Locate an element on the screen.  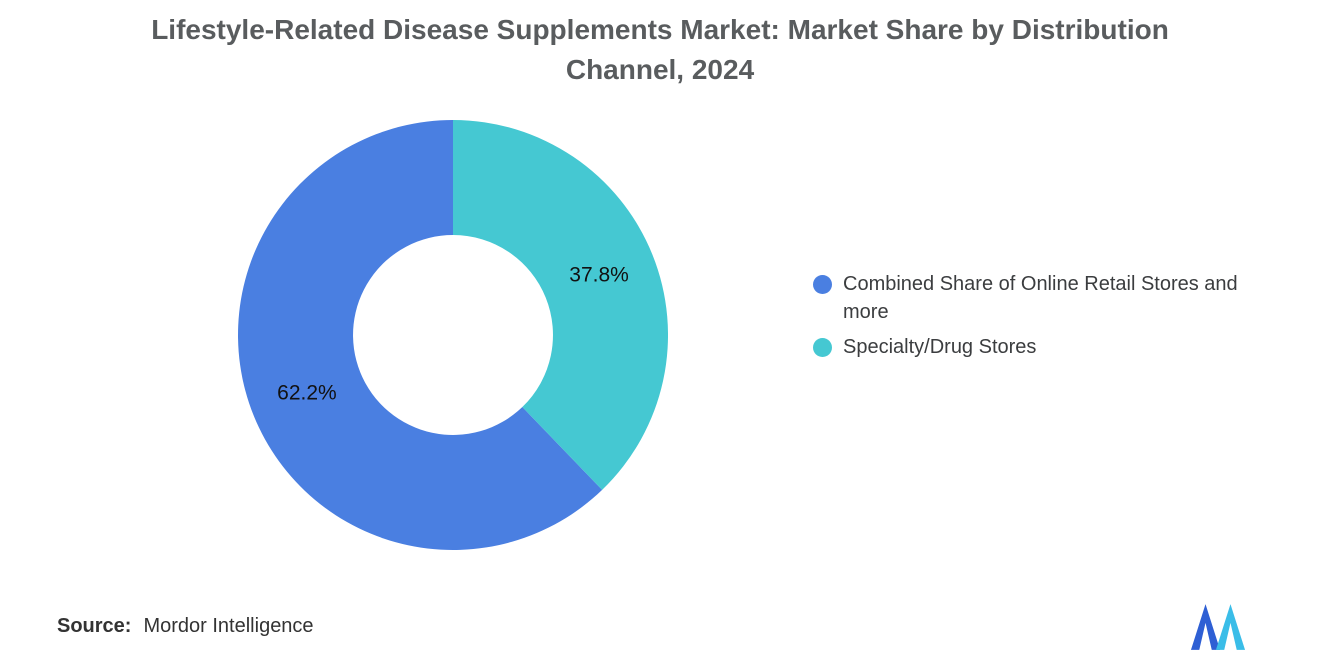
chart-title-line2: Channel, 2024 is located at coordinates (660, 69).